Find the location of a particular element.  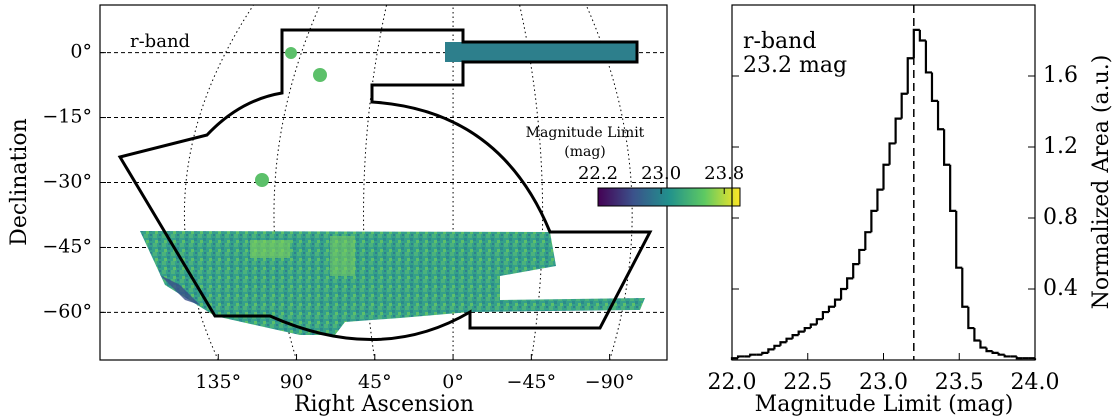

hist-annotation: 23.2 mag is located at coordinates (795, 65).